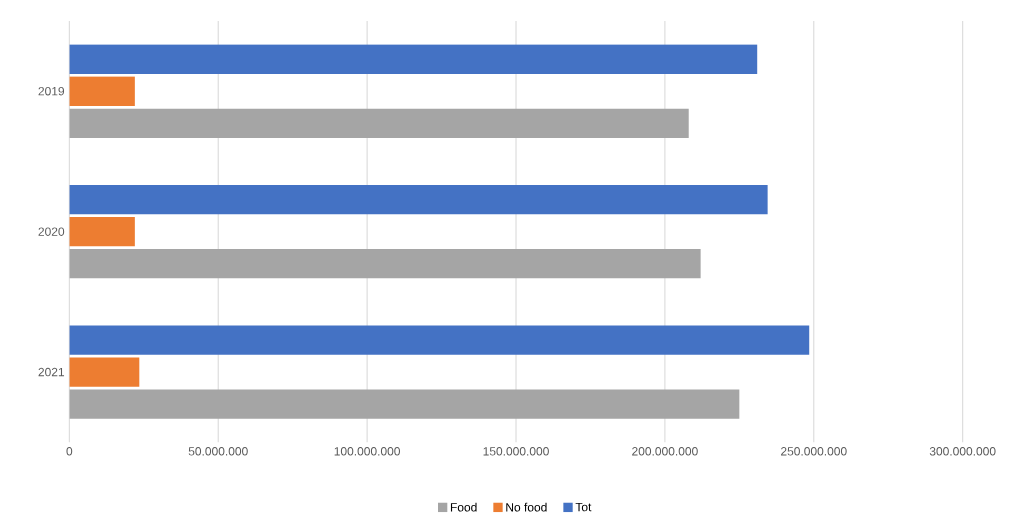  Describe the element at coordinates (962, 451) in the screenshot. I see `x-tick-label: 300.000.000` at that location.